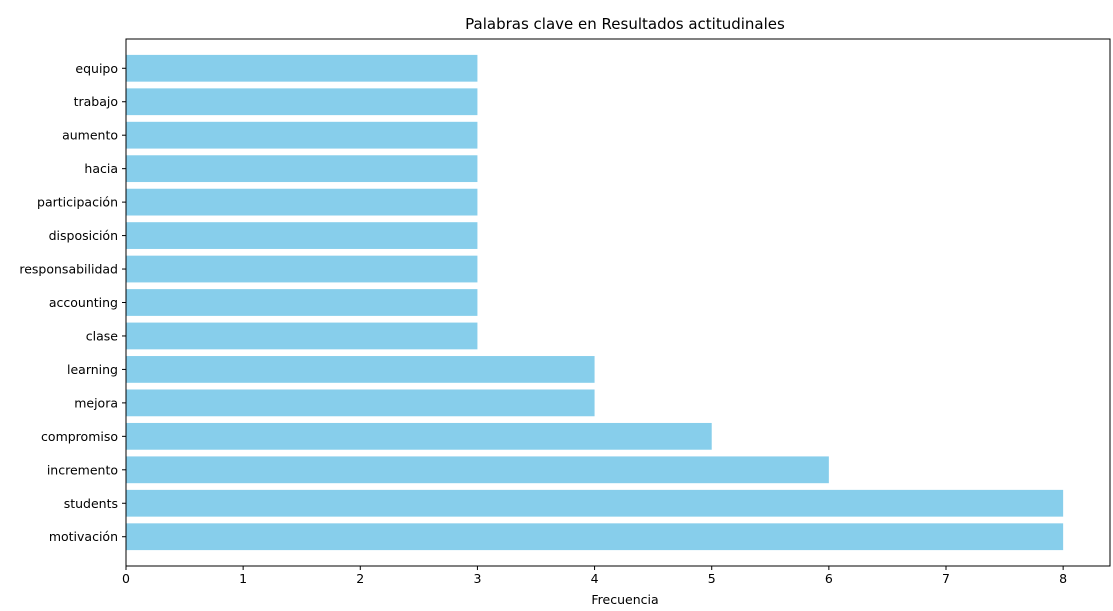  What do you see at coordinates (360, 403) in the screenshot?
I see `bar-mejora` at bounding box center [360, 403].